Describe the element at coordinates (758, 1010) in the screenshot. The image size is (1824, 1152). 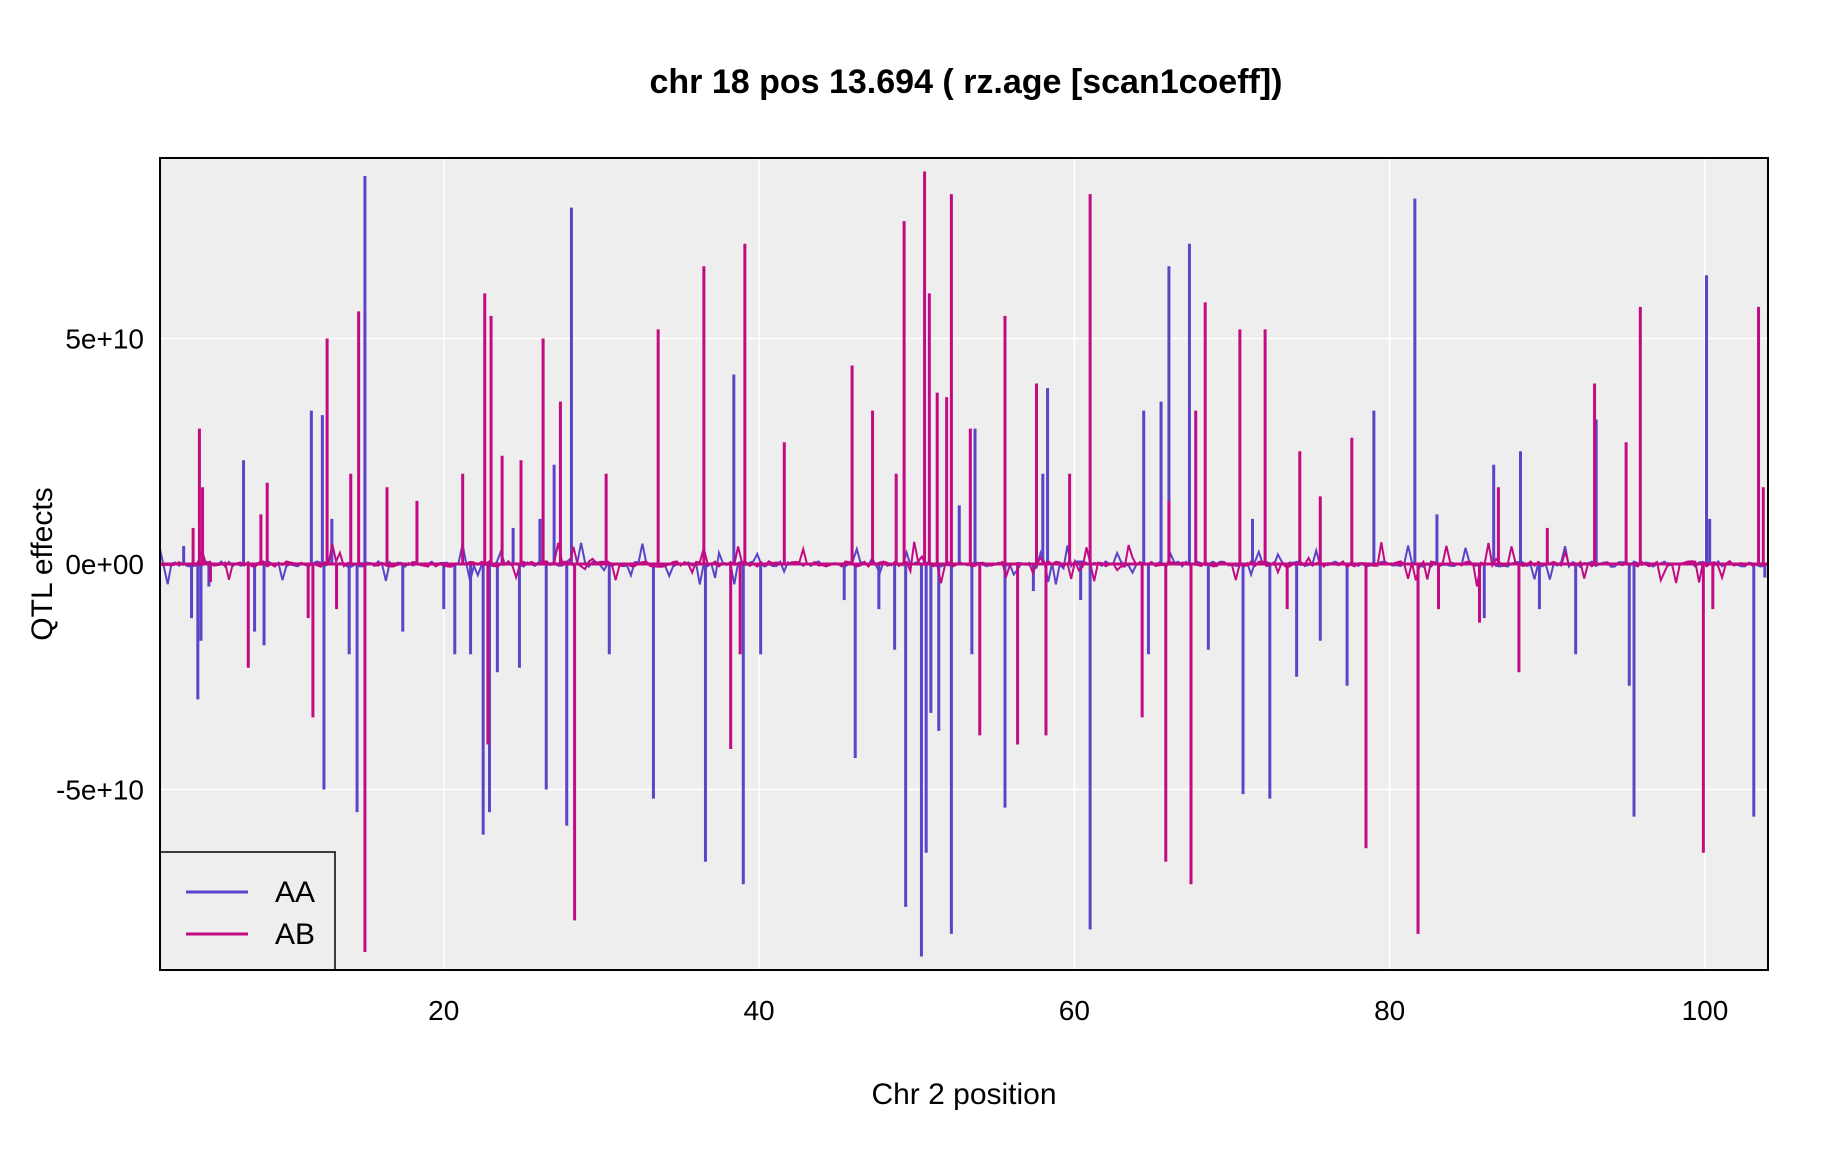
I see `x-tick-label: 40` at that location.